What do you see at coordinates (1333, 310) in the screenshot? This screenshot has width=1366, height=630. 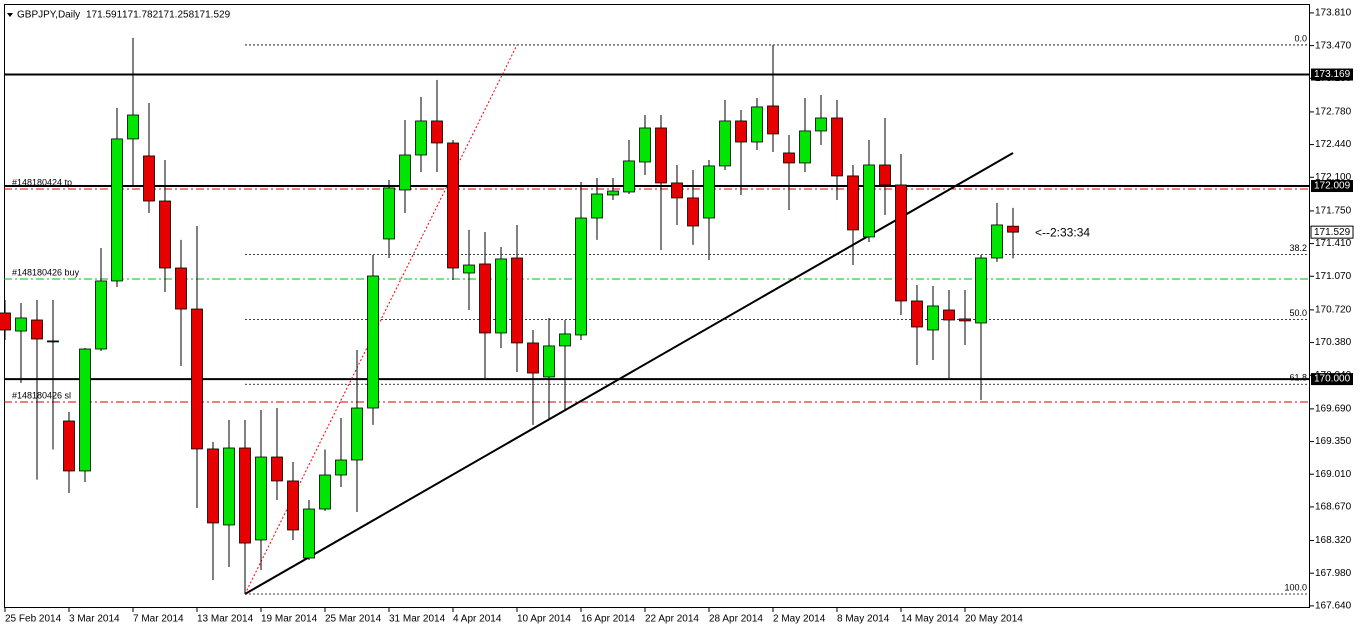 I see `y-tick-label: 170.720` at bounding box center [1333, 310].